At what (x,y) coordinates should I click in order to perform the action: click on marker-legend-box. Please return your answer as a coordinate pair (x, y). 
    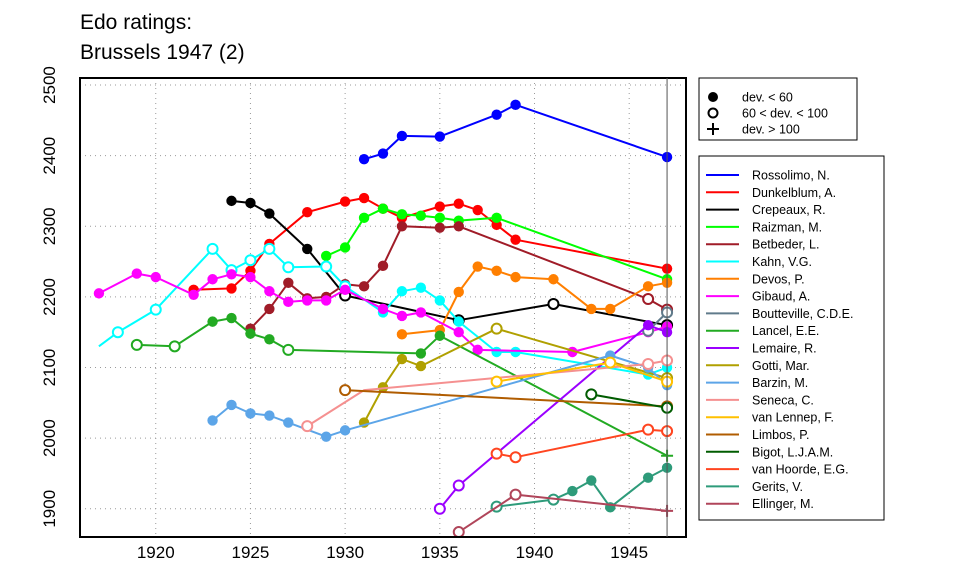
    Looking at the image, I should click on (778, 109).